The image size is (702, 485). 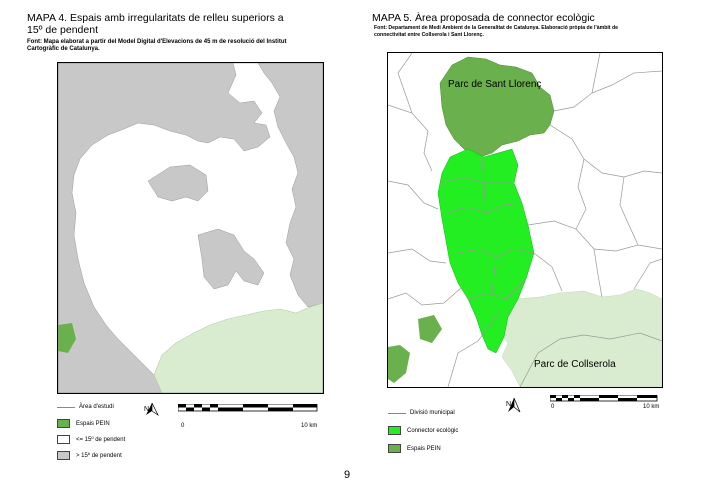 What do you see at coordinates (424, 448) in the screenshot?
I see `map5-legend-pein-label: Espais PEIN` at bounding box center [424, 448].